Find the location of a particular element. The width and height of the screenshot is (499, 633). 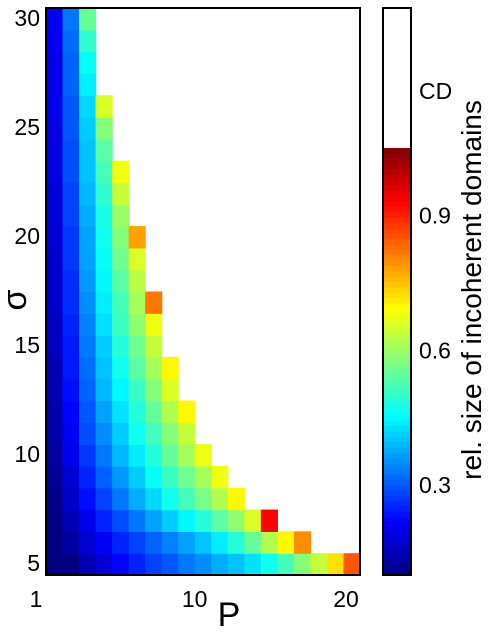

y-ticks: 5 10 15 20 25 30 is located at coordinates (27, 290).